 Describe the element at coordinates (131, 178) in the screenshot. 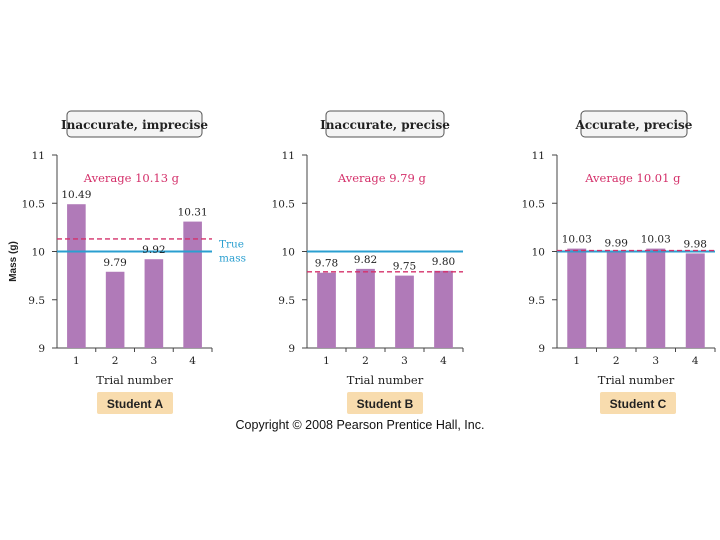

I see `average-label: Average 10.13 g` at that location.